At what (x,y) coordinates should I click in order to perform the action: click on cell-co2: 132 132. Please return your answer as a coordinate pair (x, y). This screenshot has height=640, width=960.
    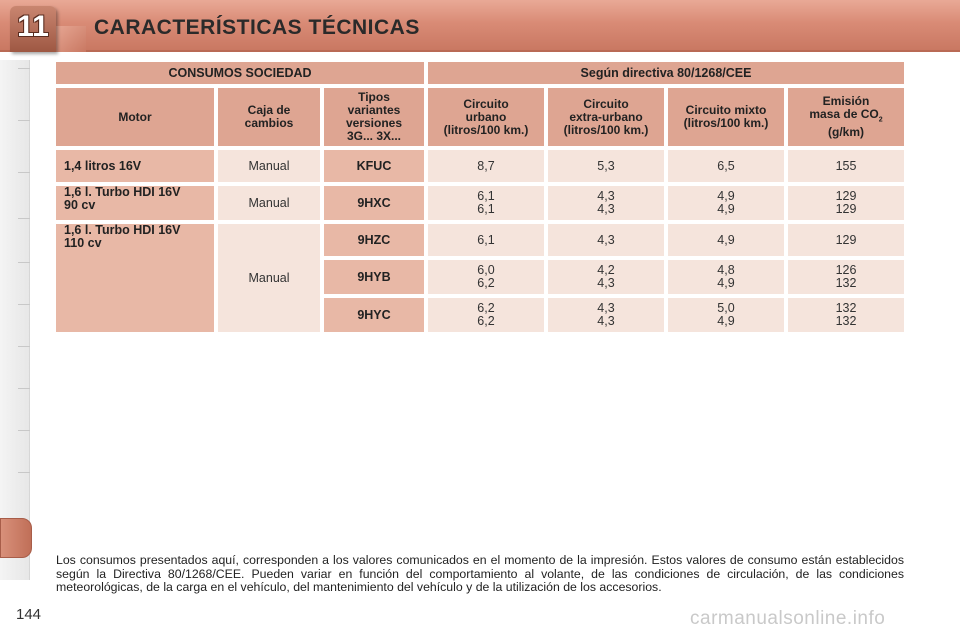
    Looking at the image, I should click on (846, 315).